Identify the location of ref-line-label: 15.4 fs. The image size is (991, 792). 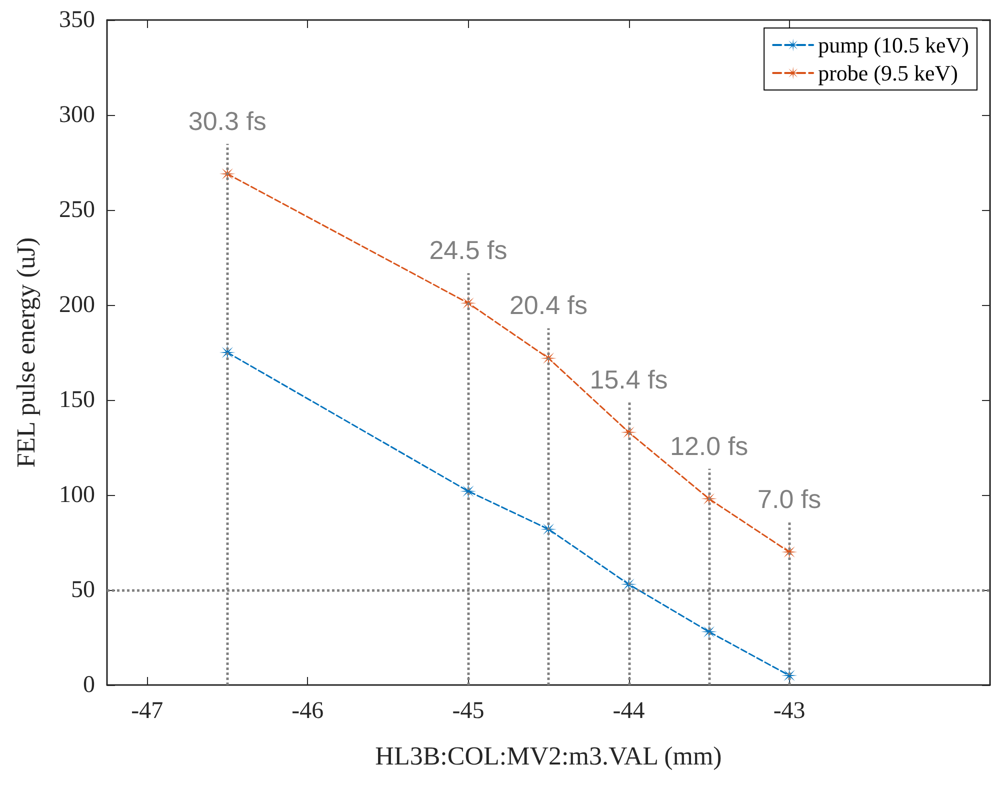
(629, 379).